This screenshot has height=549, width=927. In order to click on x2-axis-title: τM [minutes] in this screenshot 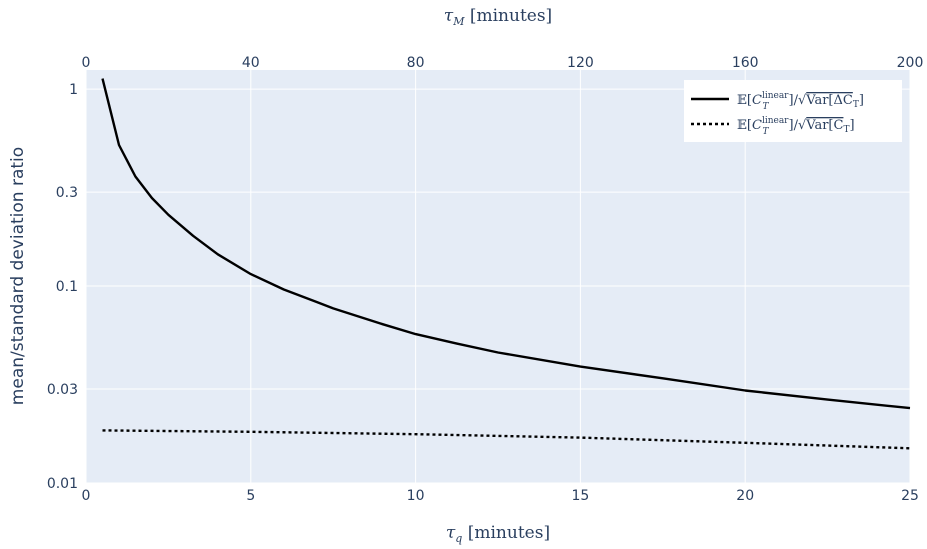, I will do `click(498, 17)`.